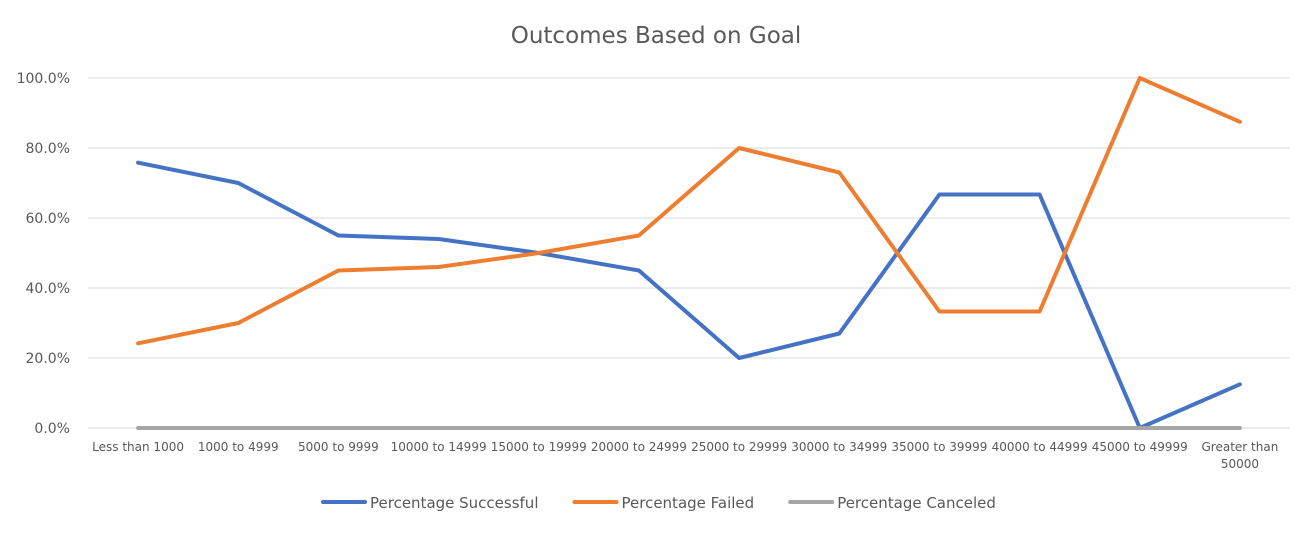 Image resolution: width=1313 pixels, height=534 pixels. I want to click on y-tick-label: 100.0%, so click(43, 79).